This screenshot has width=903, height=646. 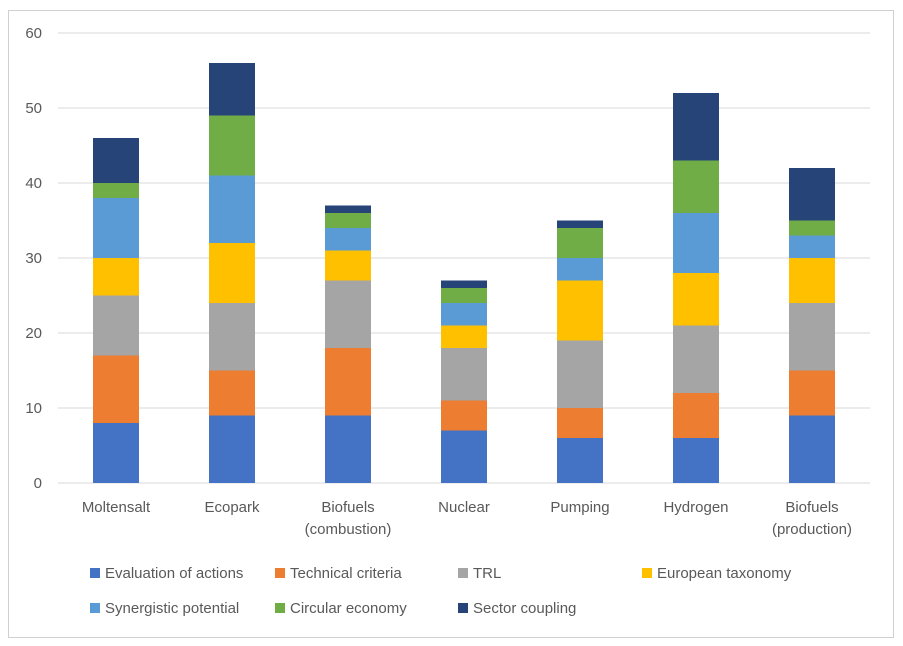 I want to click on x-tick-label: Pumping, so click(x=579, y=507).